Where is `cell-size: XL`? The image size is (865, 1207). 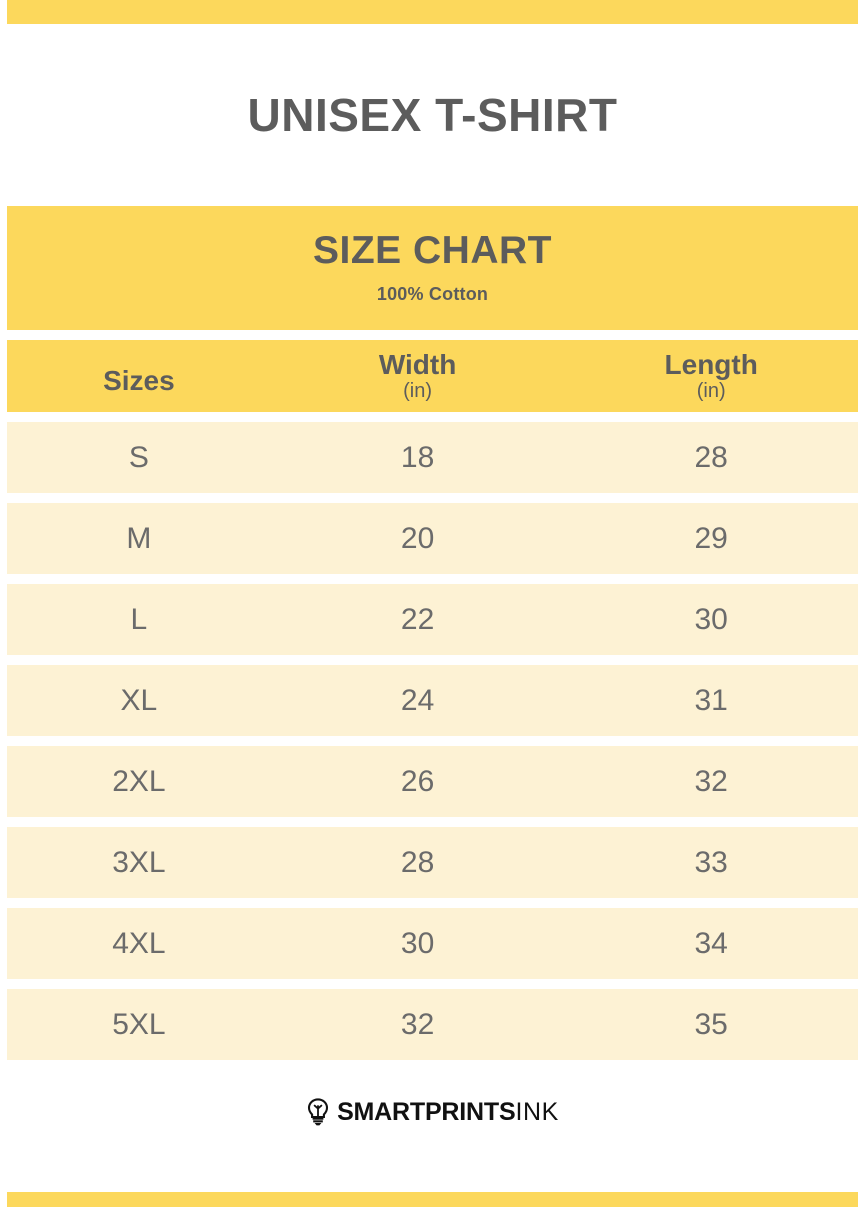 cell-size: XL is located at coordinates (139, 700).